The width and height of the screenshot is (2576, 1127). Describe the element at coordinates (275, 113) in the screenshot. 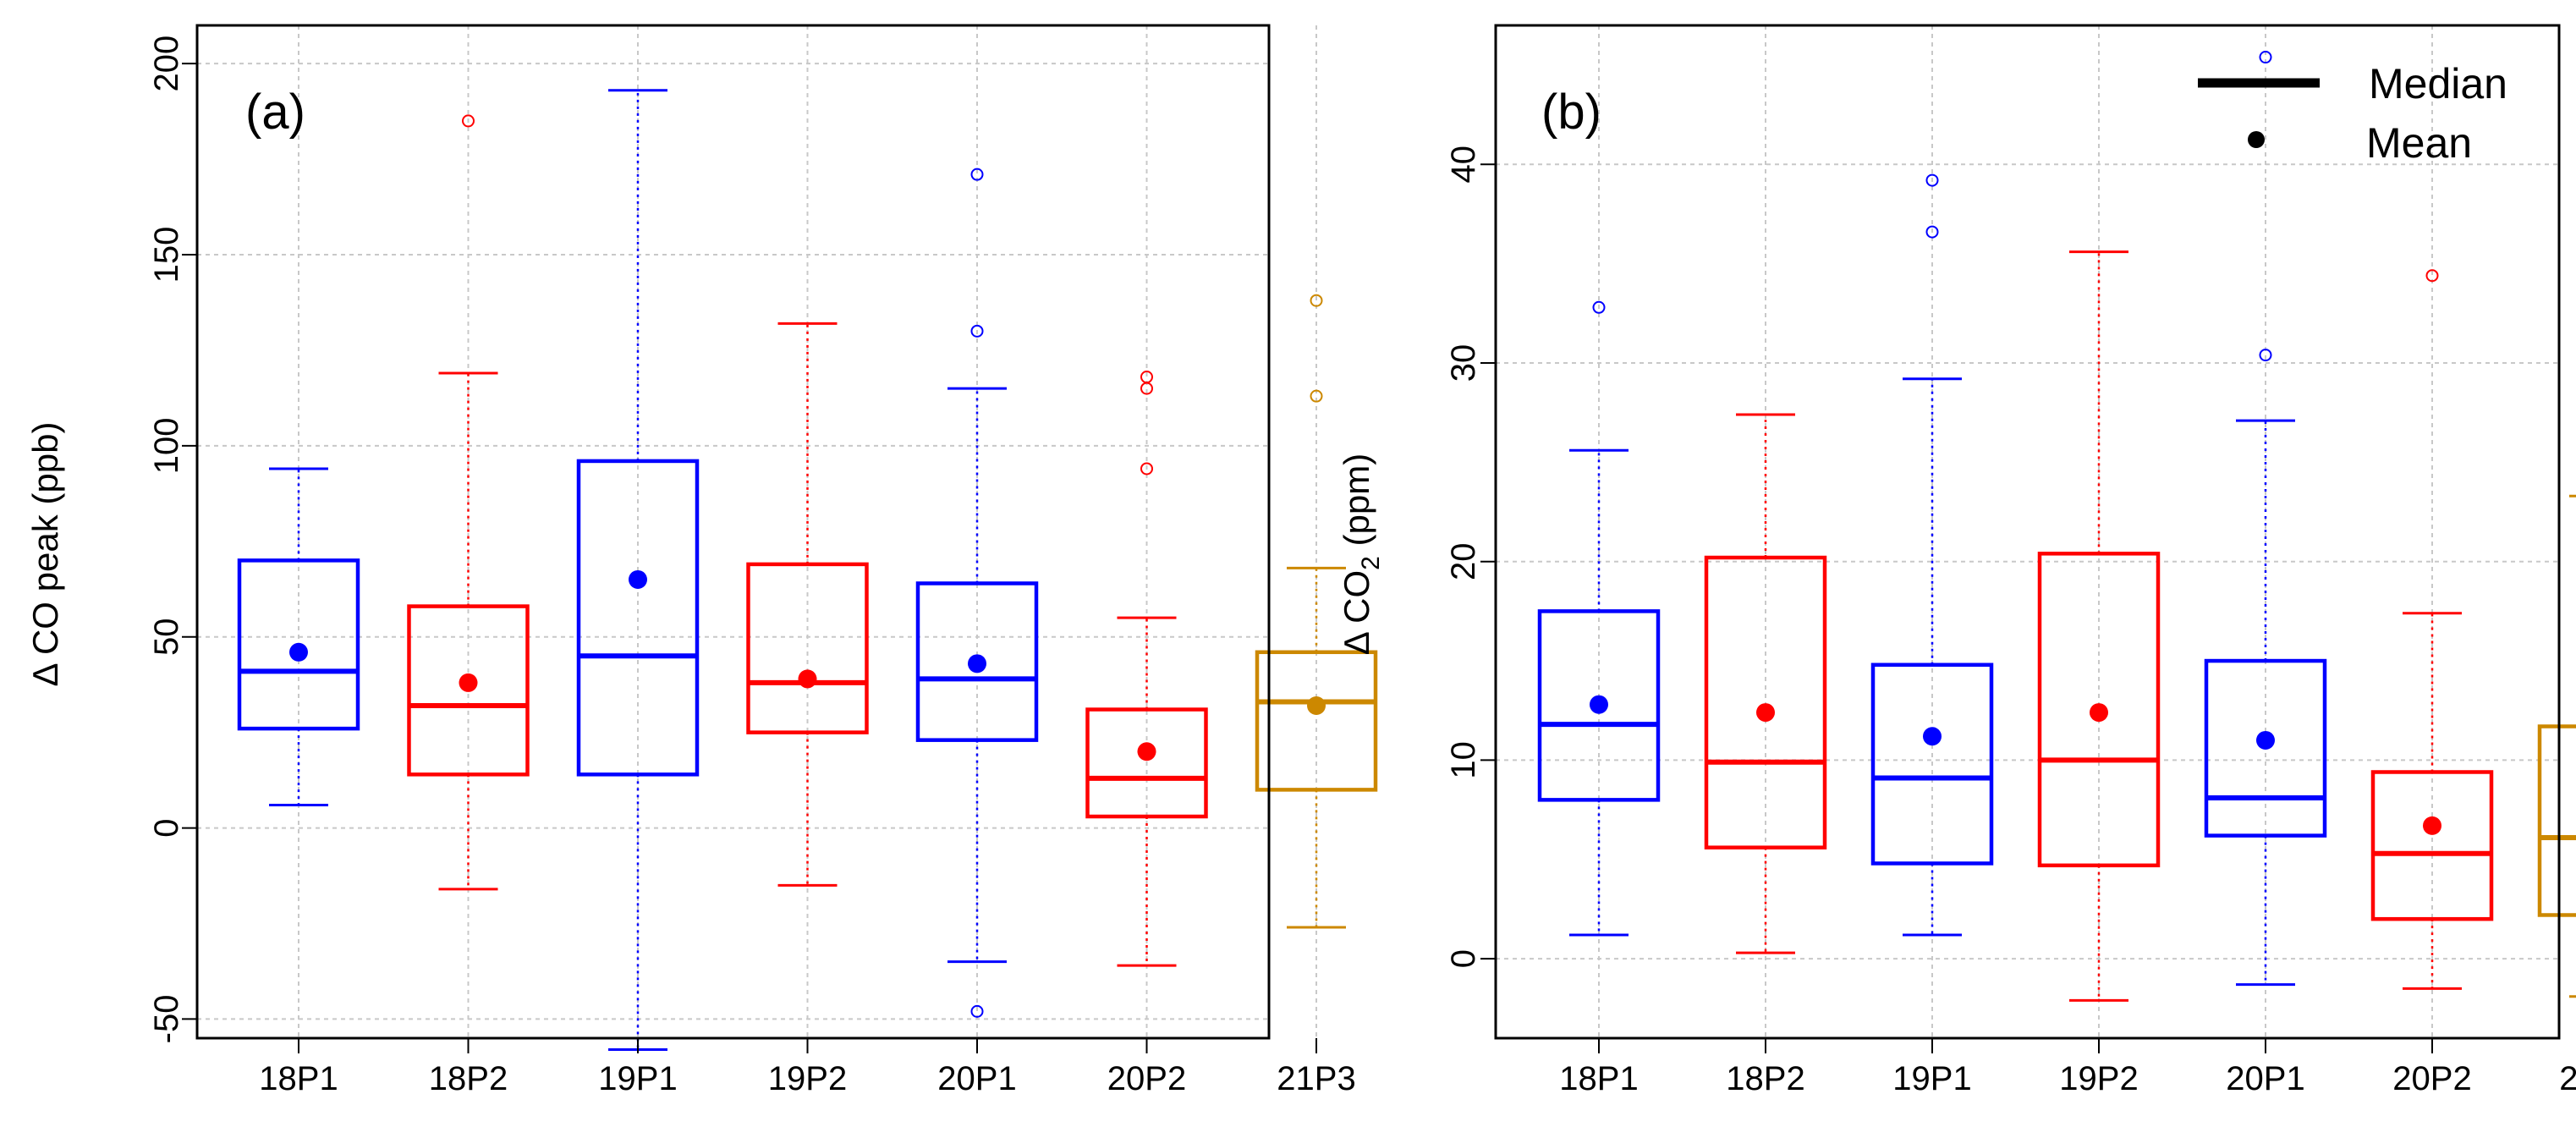

I see `panel-a-label: (a)` at that location.